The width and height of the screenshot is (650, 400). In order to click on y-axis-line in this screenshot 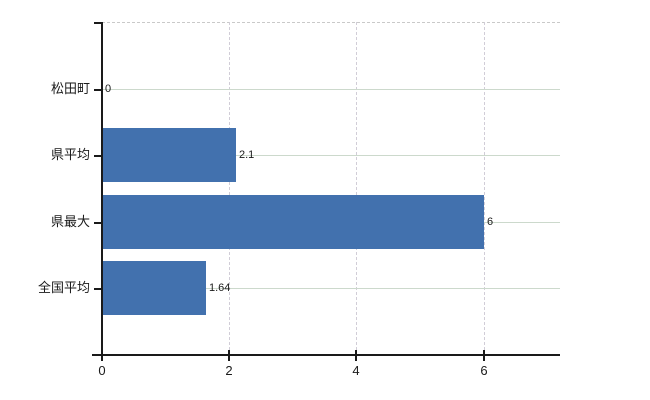, I will do `click(102, 188)`.